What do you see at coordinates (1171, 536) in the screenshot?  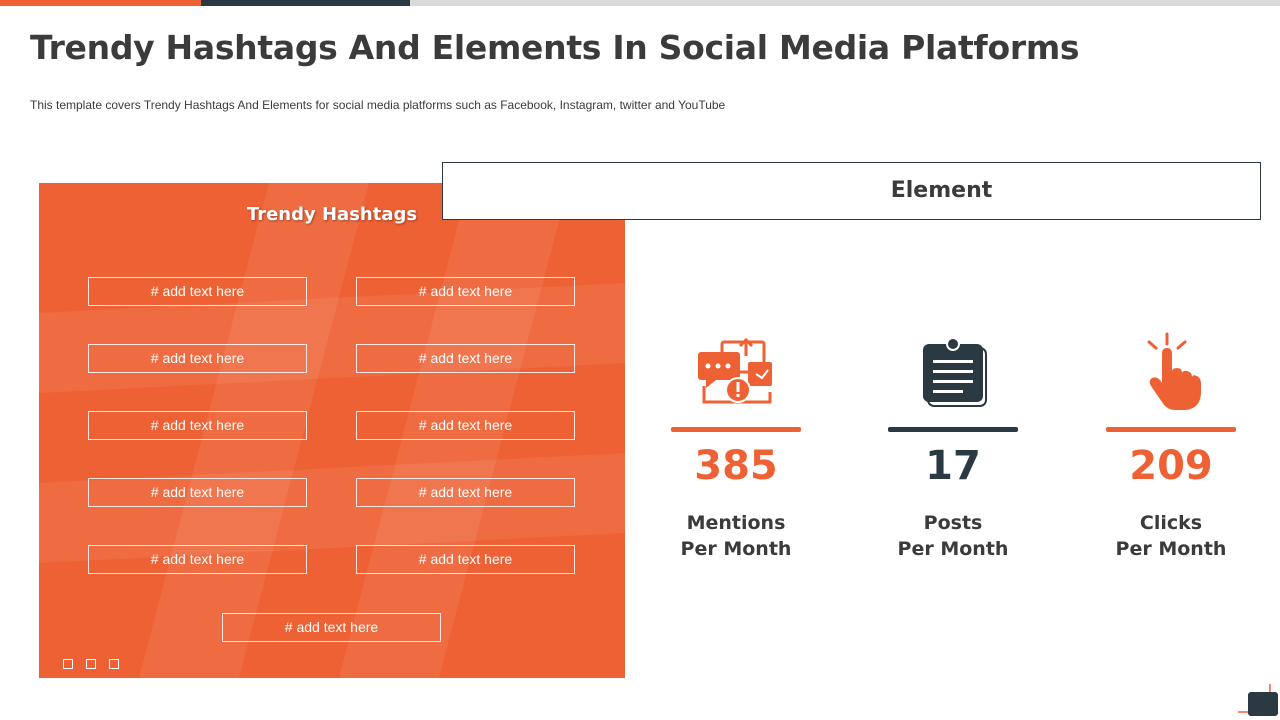 I see `stat-label: Clicks Per Month` at bounding box center [1171, 536].